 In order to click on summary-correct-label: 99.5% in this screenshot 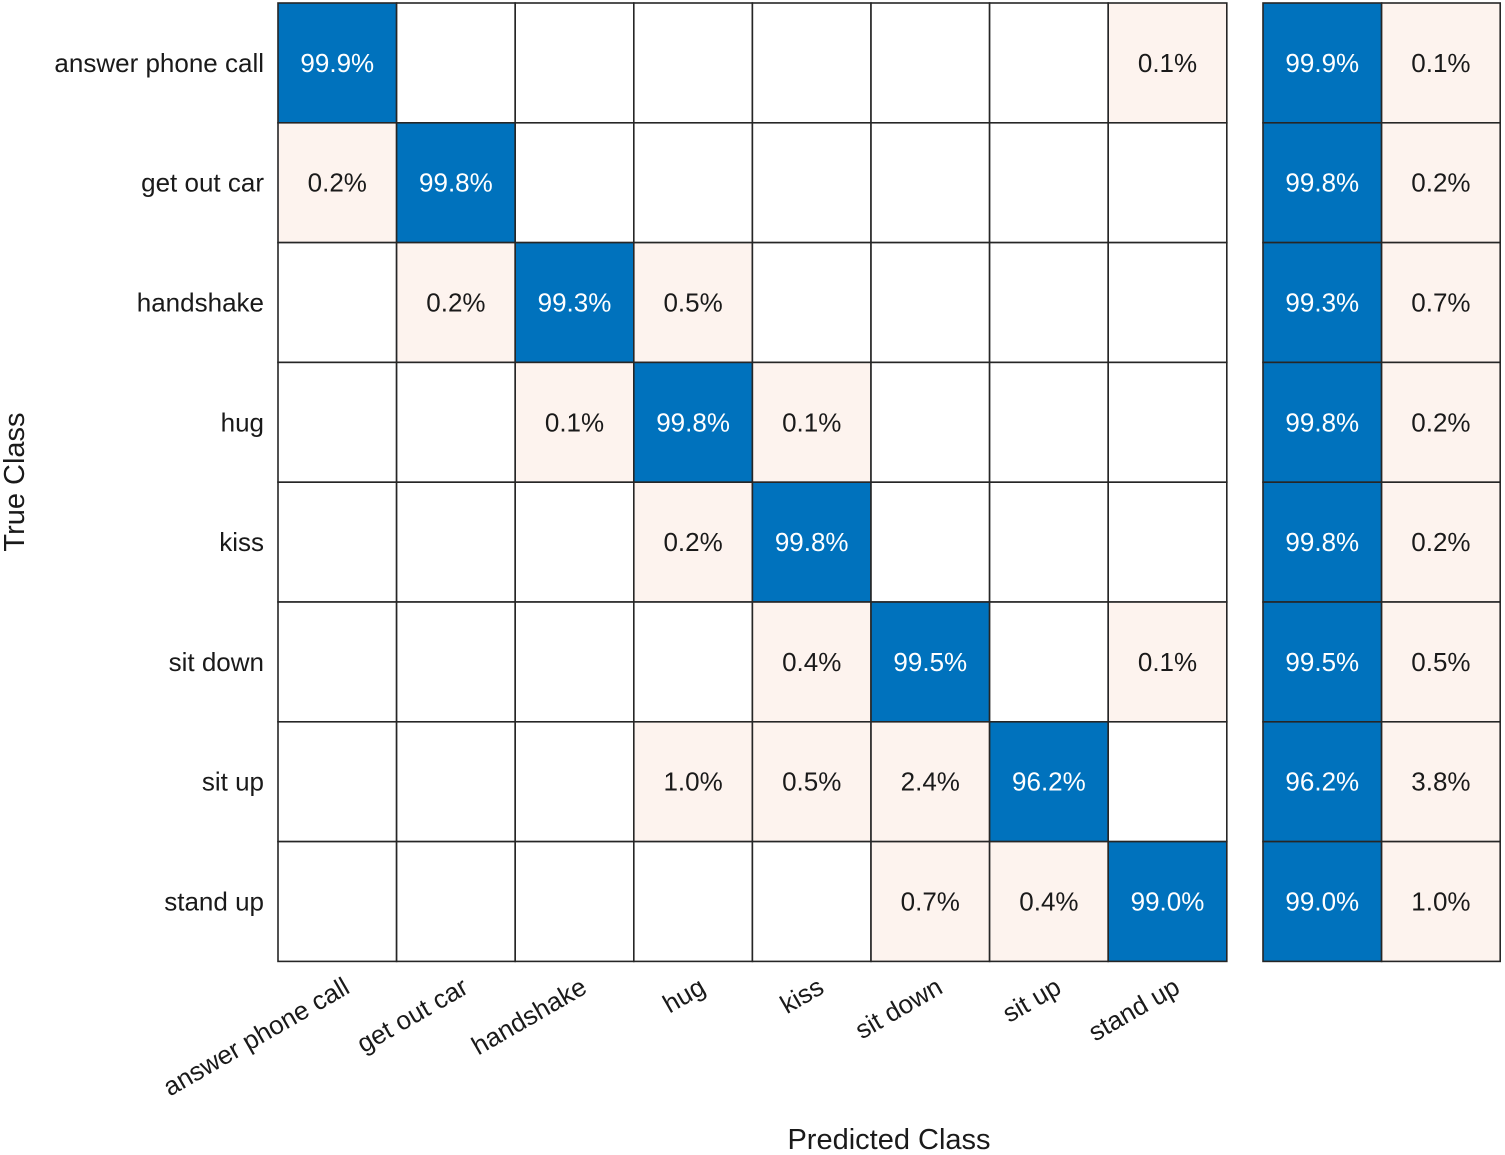, I will do `click(1322, 662)`.